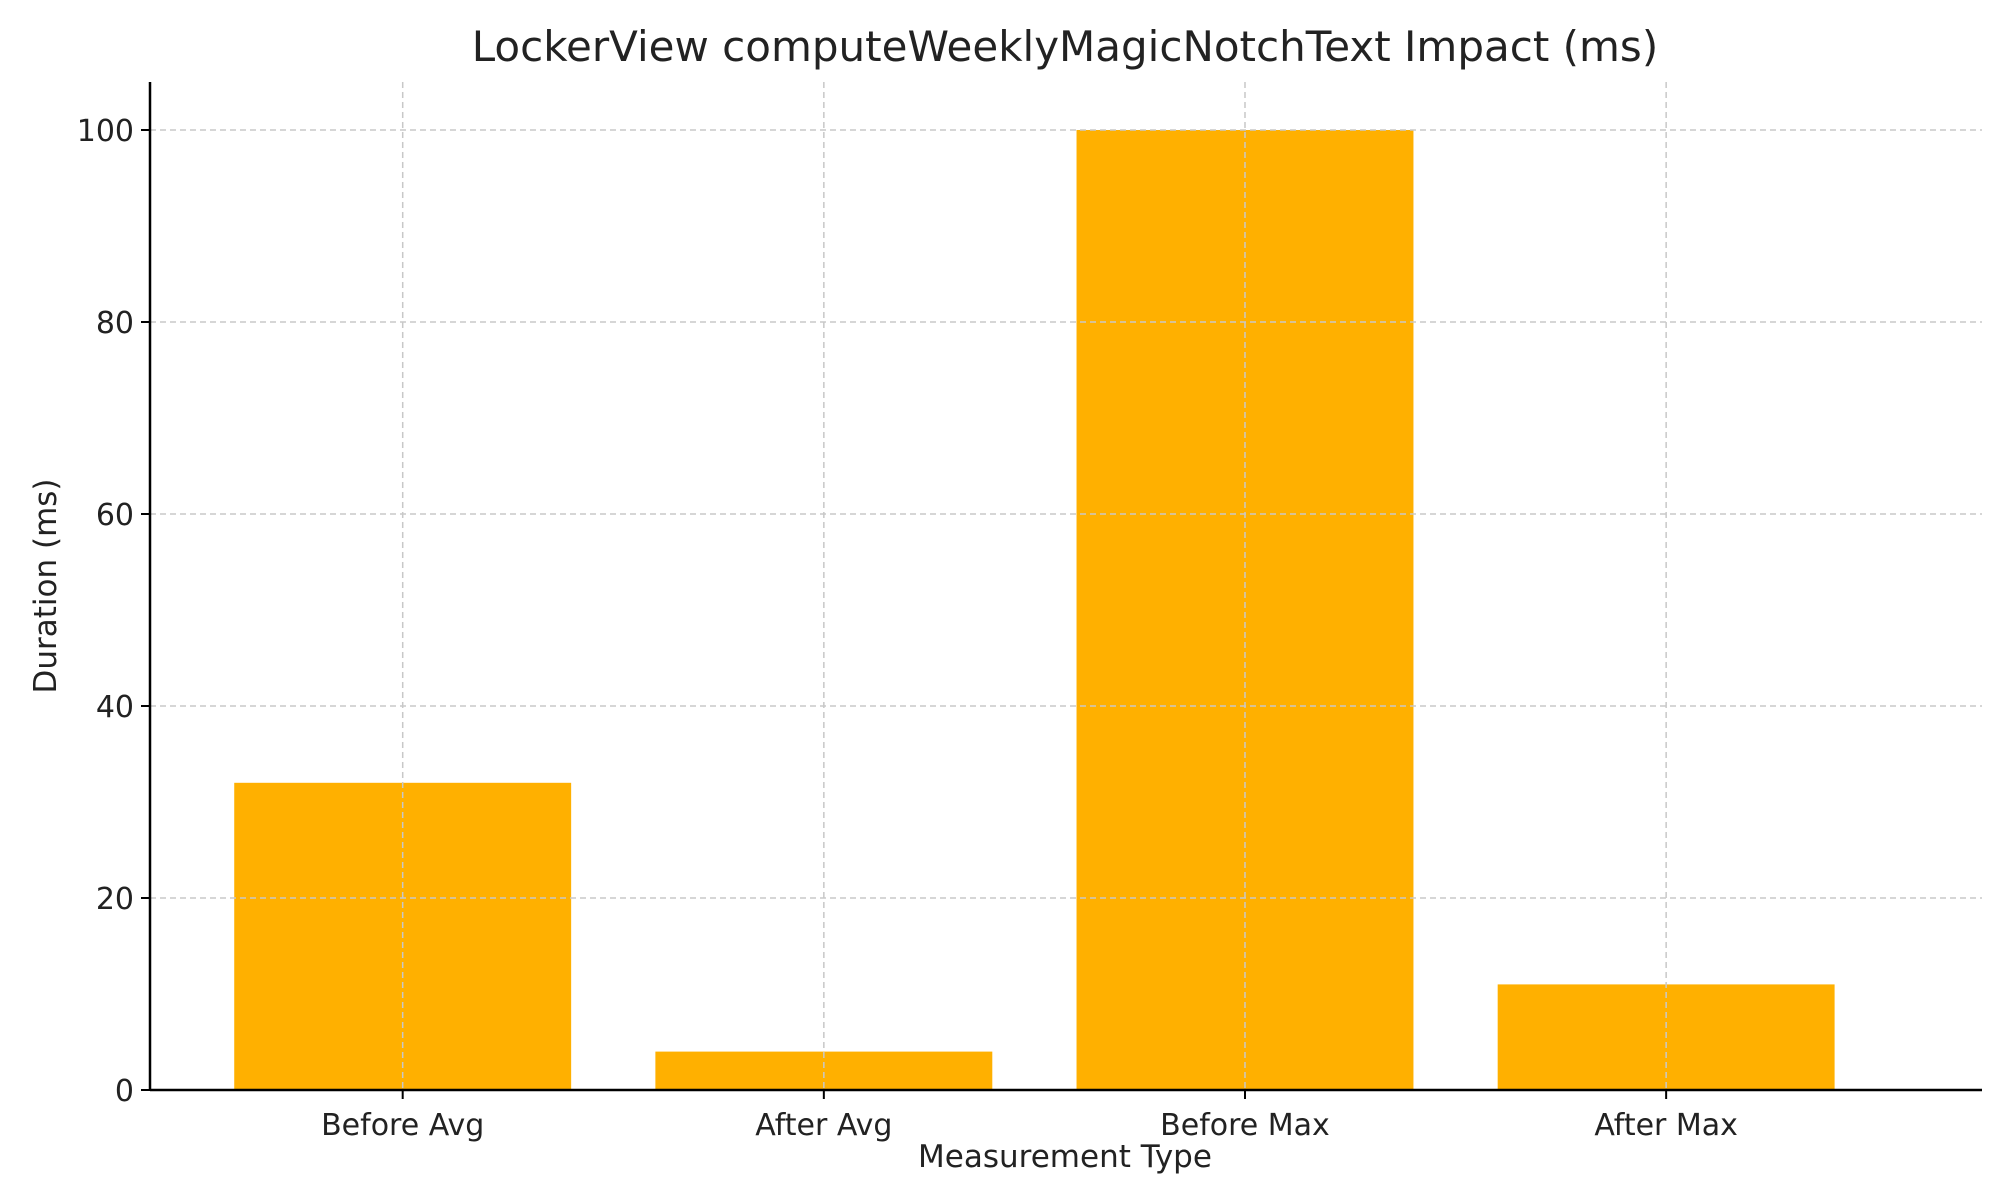 The height and width of the screenshot is (1204, 2000). What do you see at coordinates (115, 707) in the screenshot?
I see `y-tick-label: 40` at bounding box center [115, 707].